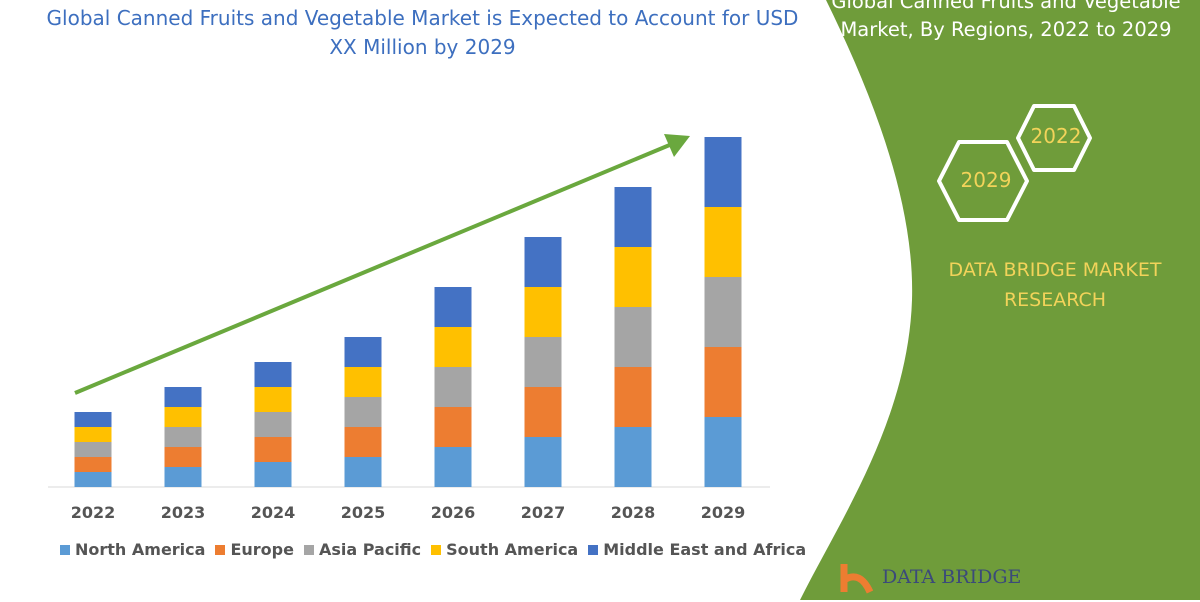  What do you see at coordinates (262, 549) in the screenshot?
I see `legend-label: Europe` at bounding box center [262, 549].